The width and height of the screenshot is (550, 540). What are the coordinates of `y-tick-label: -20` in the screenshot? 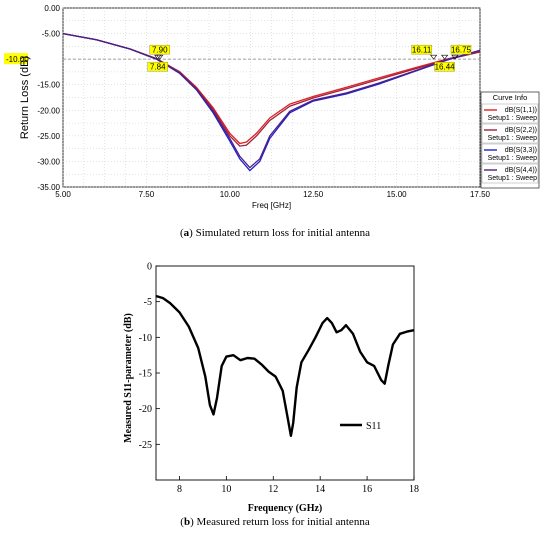 It's located at (145, 409).